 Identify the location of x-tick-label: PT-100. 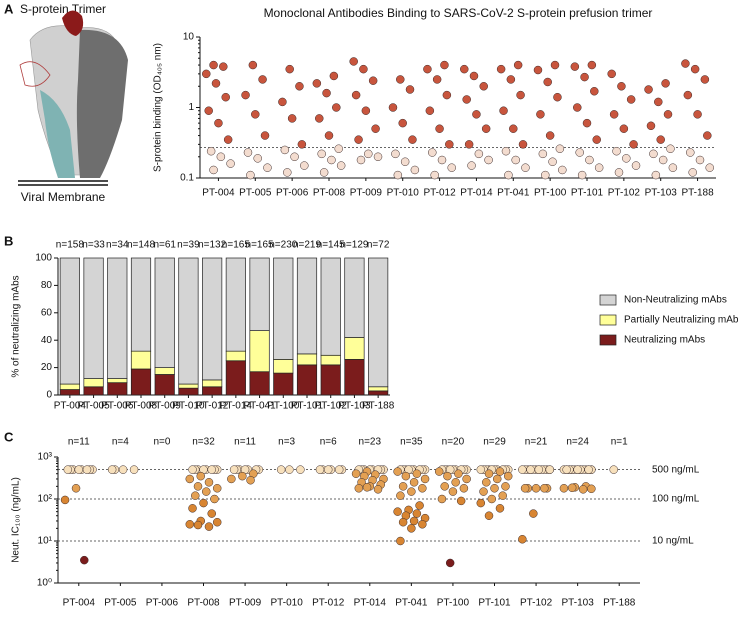
(283, 406).